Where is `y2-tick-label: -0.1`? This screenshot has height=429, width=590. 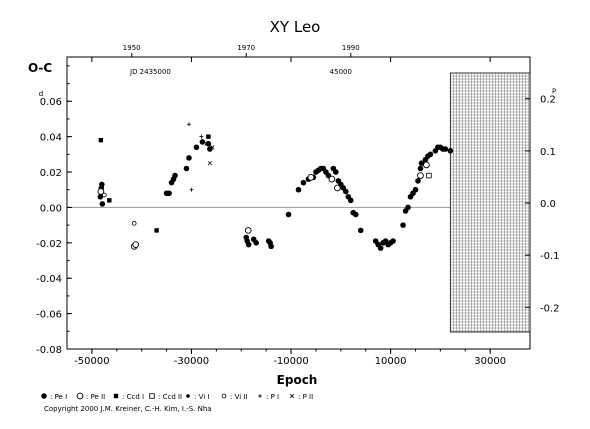
y2-tick-label: -0.1 is located at coordinates (550, 256).